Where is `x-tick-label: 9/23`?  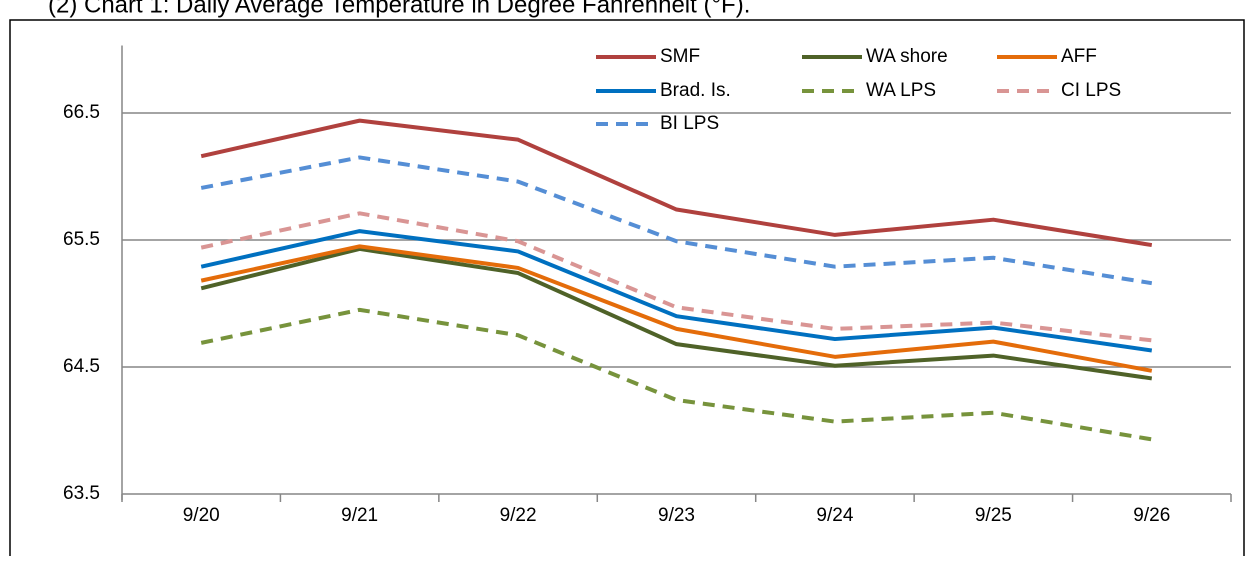 x-tick-label: 9/23 is located at coordinates (676, 515).